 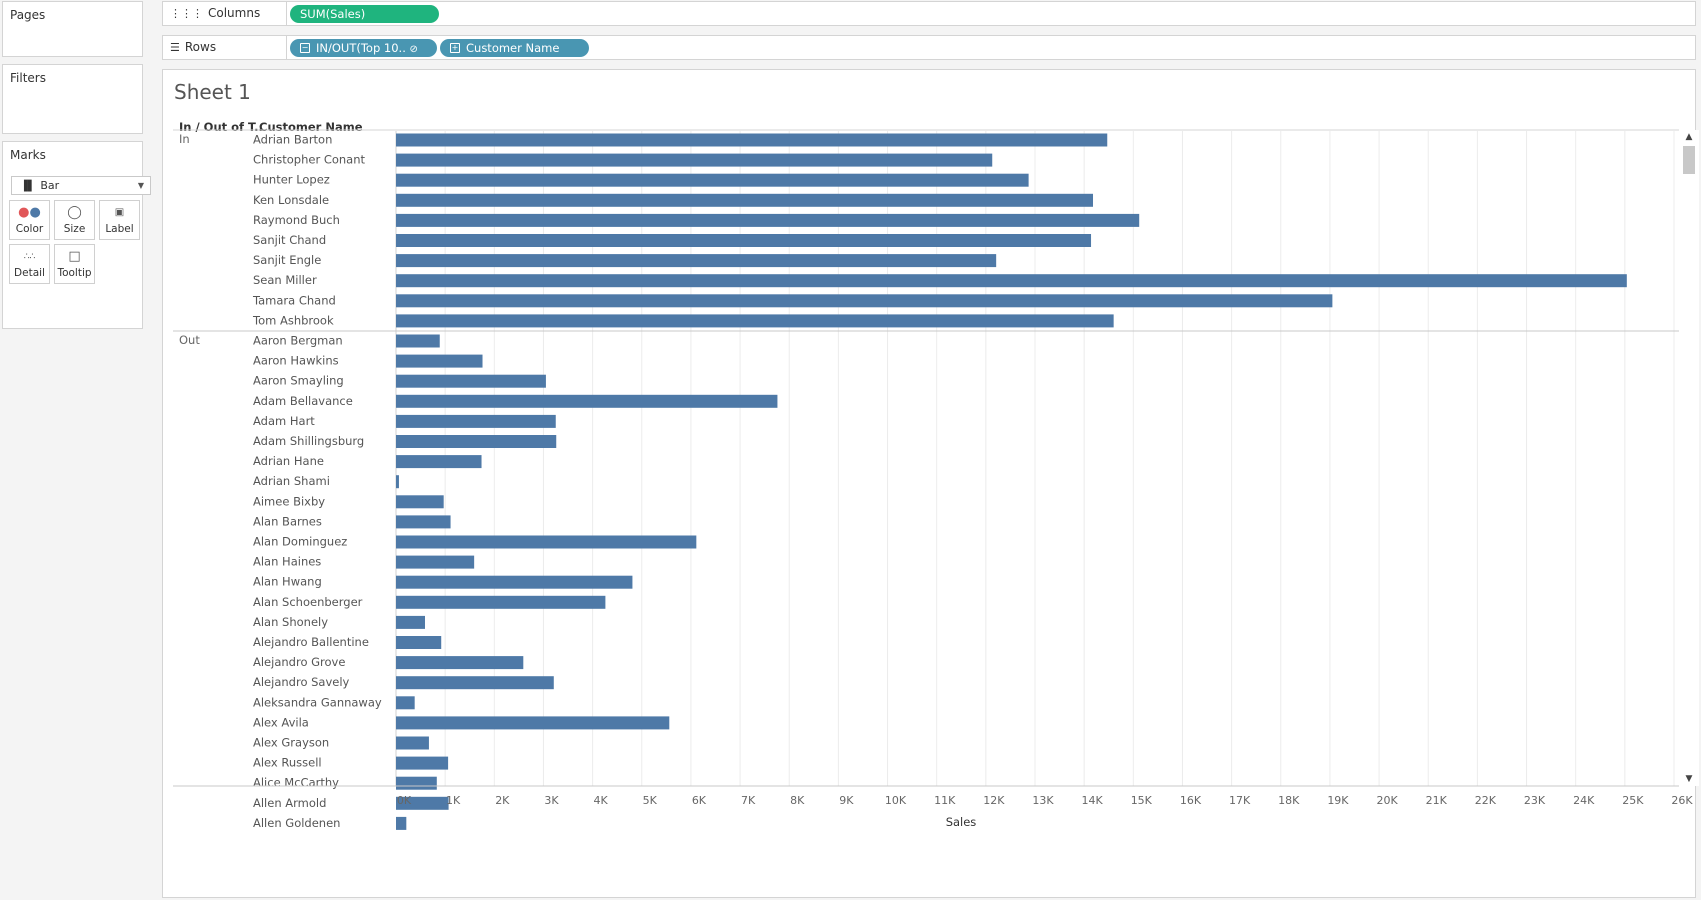 What do you see at coordinates (119, 212) in the screenshot?
I see `label-icon: ▣` at bounding box center [119, 212].